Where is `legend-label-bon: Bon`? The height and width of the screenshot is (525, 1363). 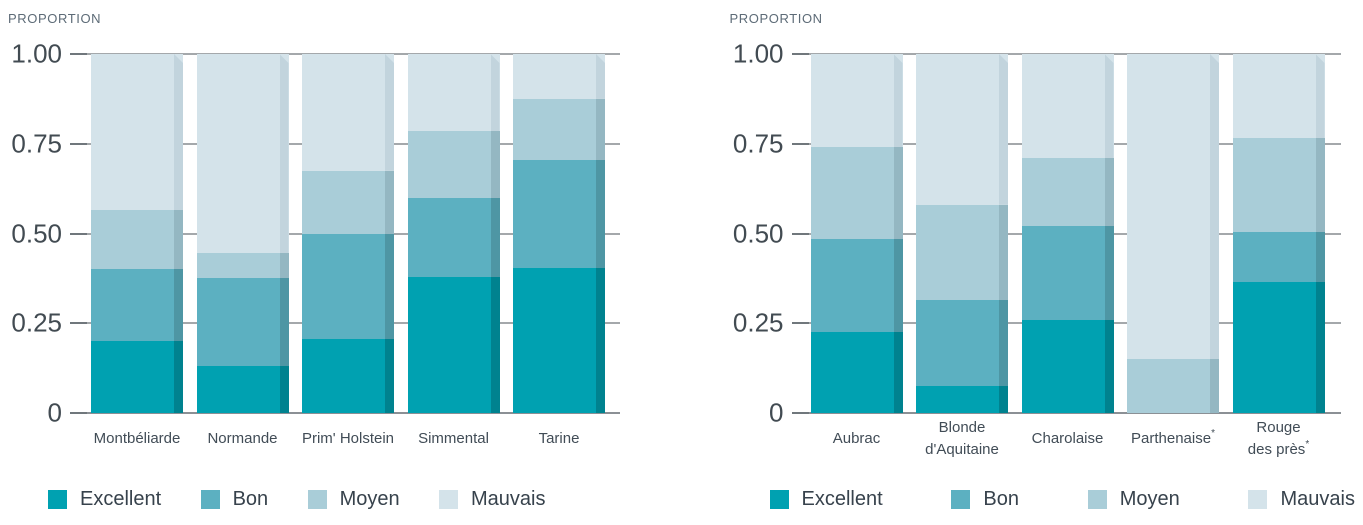
legend-label-bon: Bon is located at coordinates (1001, 498).